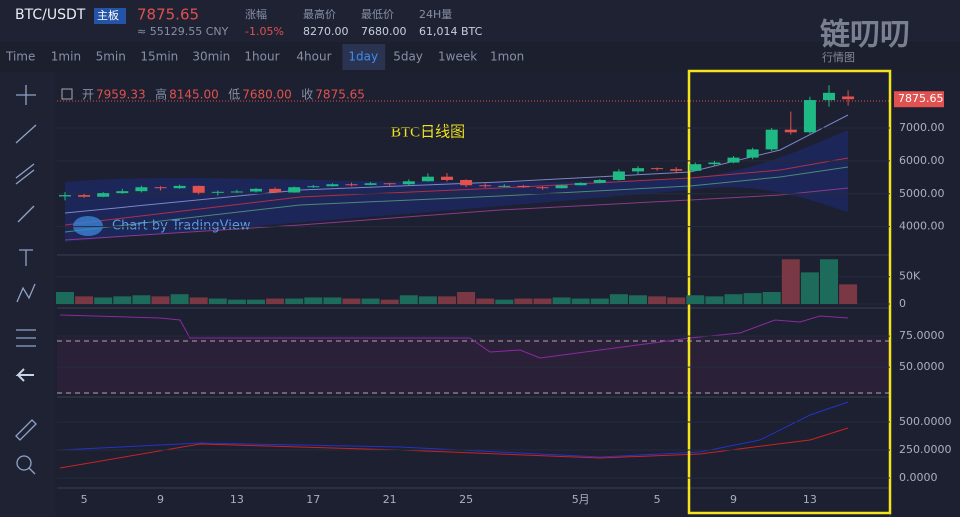 This screenshot has width=960, height=517. I want to click on logo: 链叨叨, so click(865, 35).